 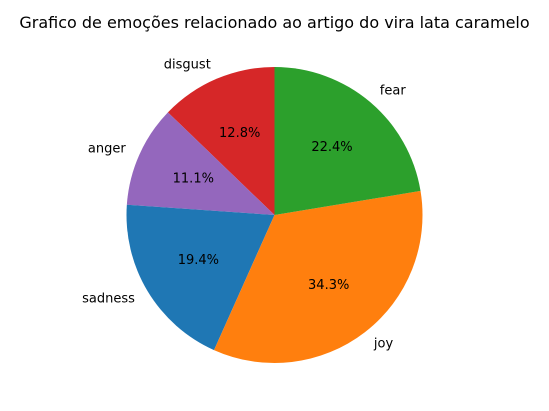 I want to click on slice-label-disgust: disgust, so click(x=187, y=65).